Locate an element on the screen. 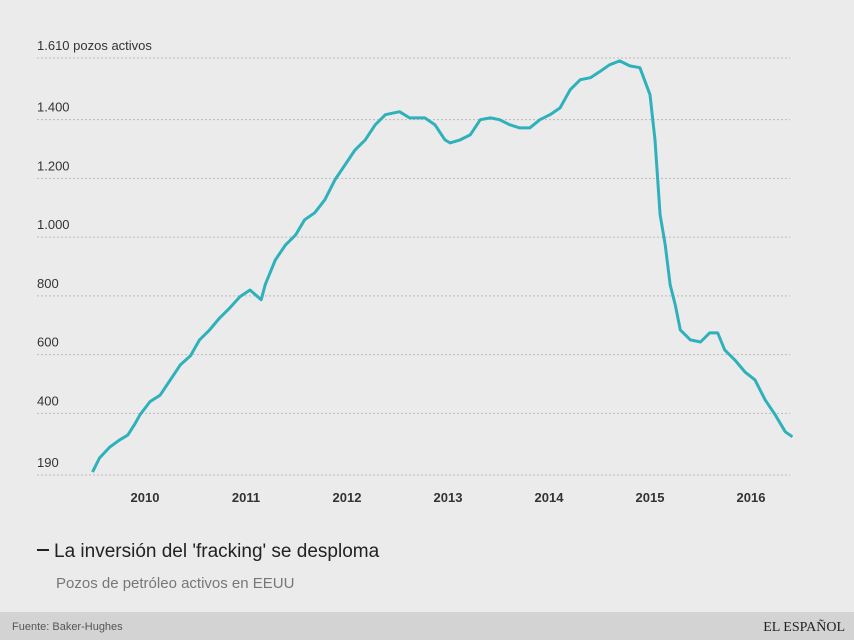 The width and height of the screenshot is (854, 640). brand: EL ESPAÑOL is located at coordinates (804, 627).